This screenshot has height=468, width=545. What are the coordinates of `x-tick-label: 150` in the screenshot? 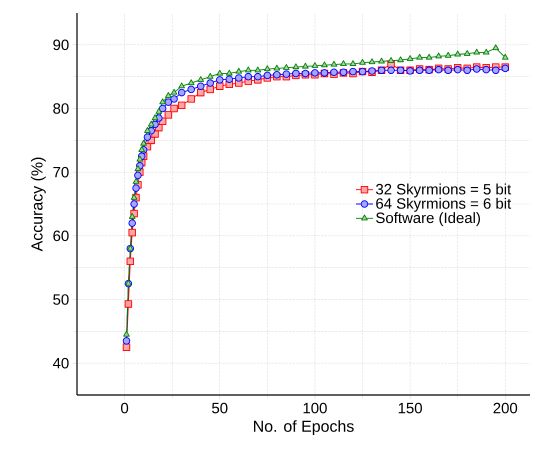 It's located at (410, 408).